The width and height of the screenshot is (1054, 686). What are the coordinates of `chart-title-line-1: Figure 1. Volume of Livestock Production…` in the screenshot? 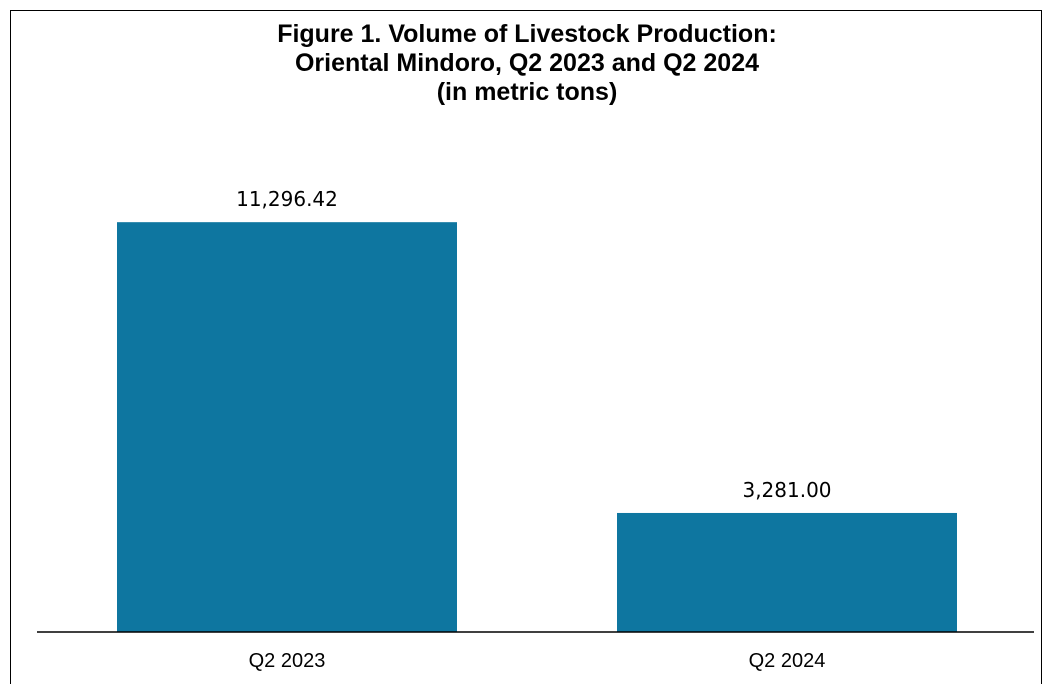 It's located at (527, 34).